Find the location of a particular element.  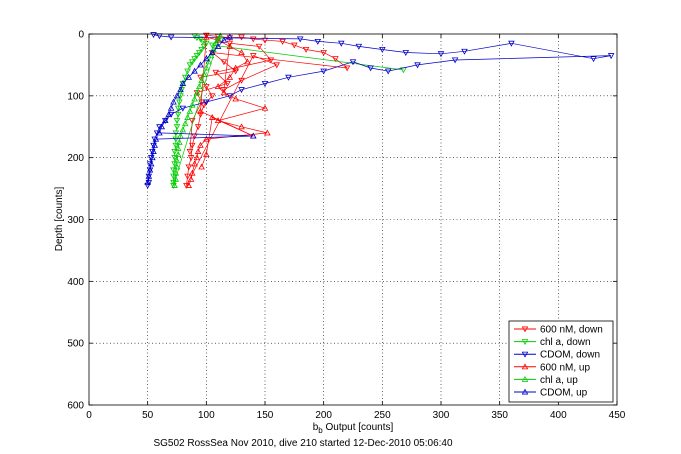

legend-label: CDOM, up is located at coordinates (564, 393).